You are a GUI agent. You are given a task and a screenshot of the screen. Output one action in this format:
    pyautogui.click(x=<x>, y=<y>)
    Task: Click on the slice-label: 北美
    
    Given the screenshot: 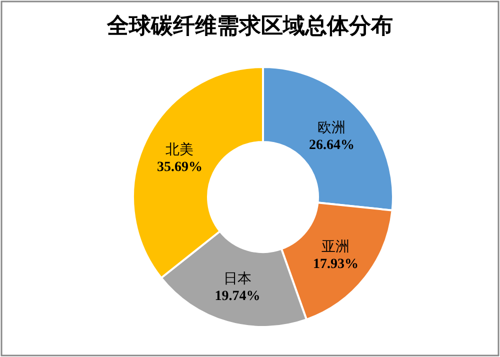 What is the action you would take?
    pyautogui.click(x=180, y=150)
    